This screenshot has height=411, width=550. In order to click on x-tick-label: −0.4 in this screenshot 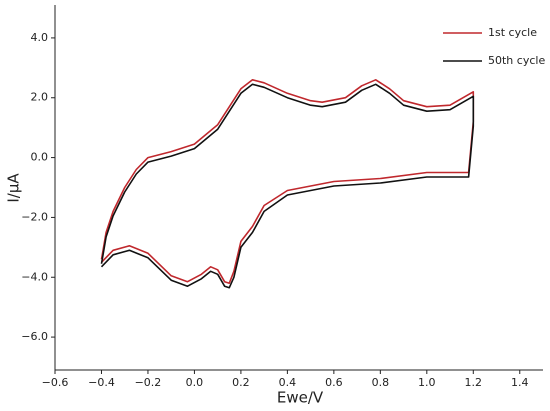, I will do `click(101, 382)`.